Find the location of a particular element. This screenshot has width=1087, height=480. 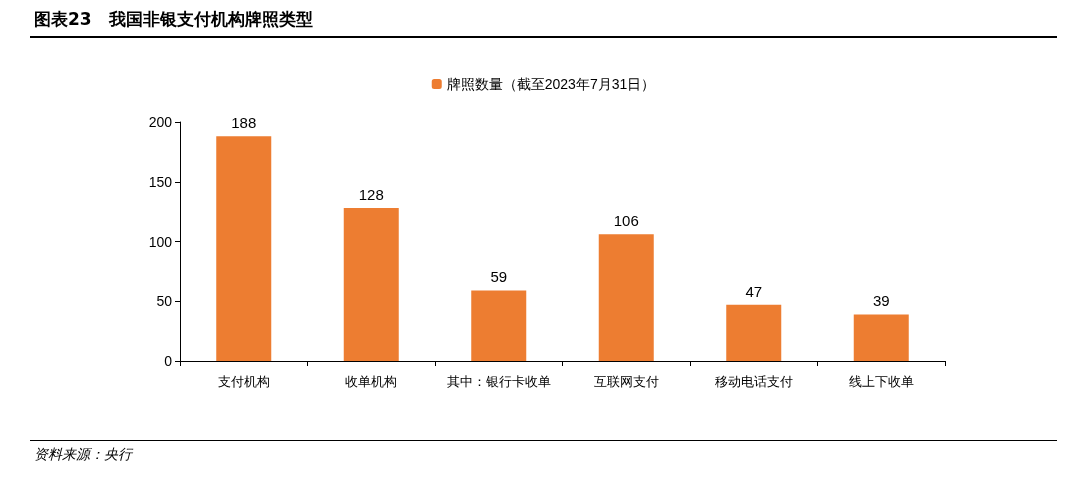

x-tick-label: 其中：银行卡收单 is located at coordinates (498, 381).